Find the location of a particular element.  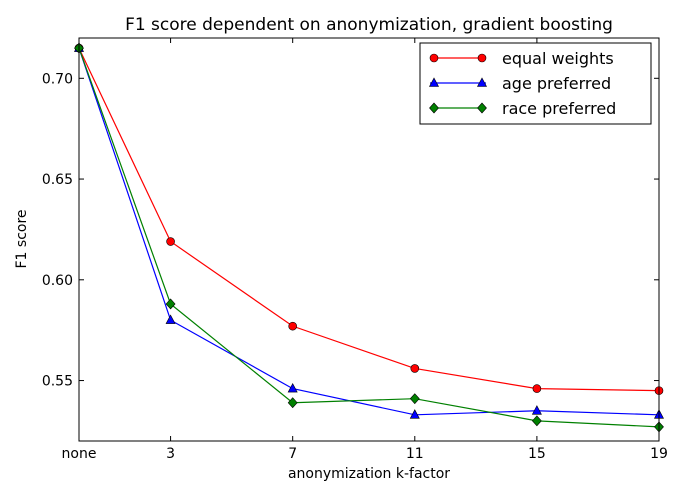

legend-label-1: age preferred is located at coordinates (556, 83).